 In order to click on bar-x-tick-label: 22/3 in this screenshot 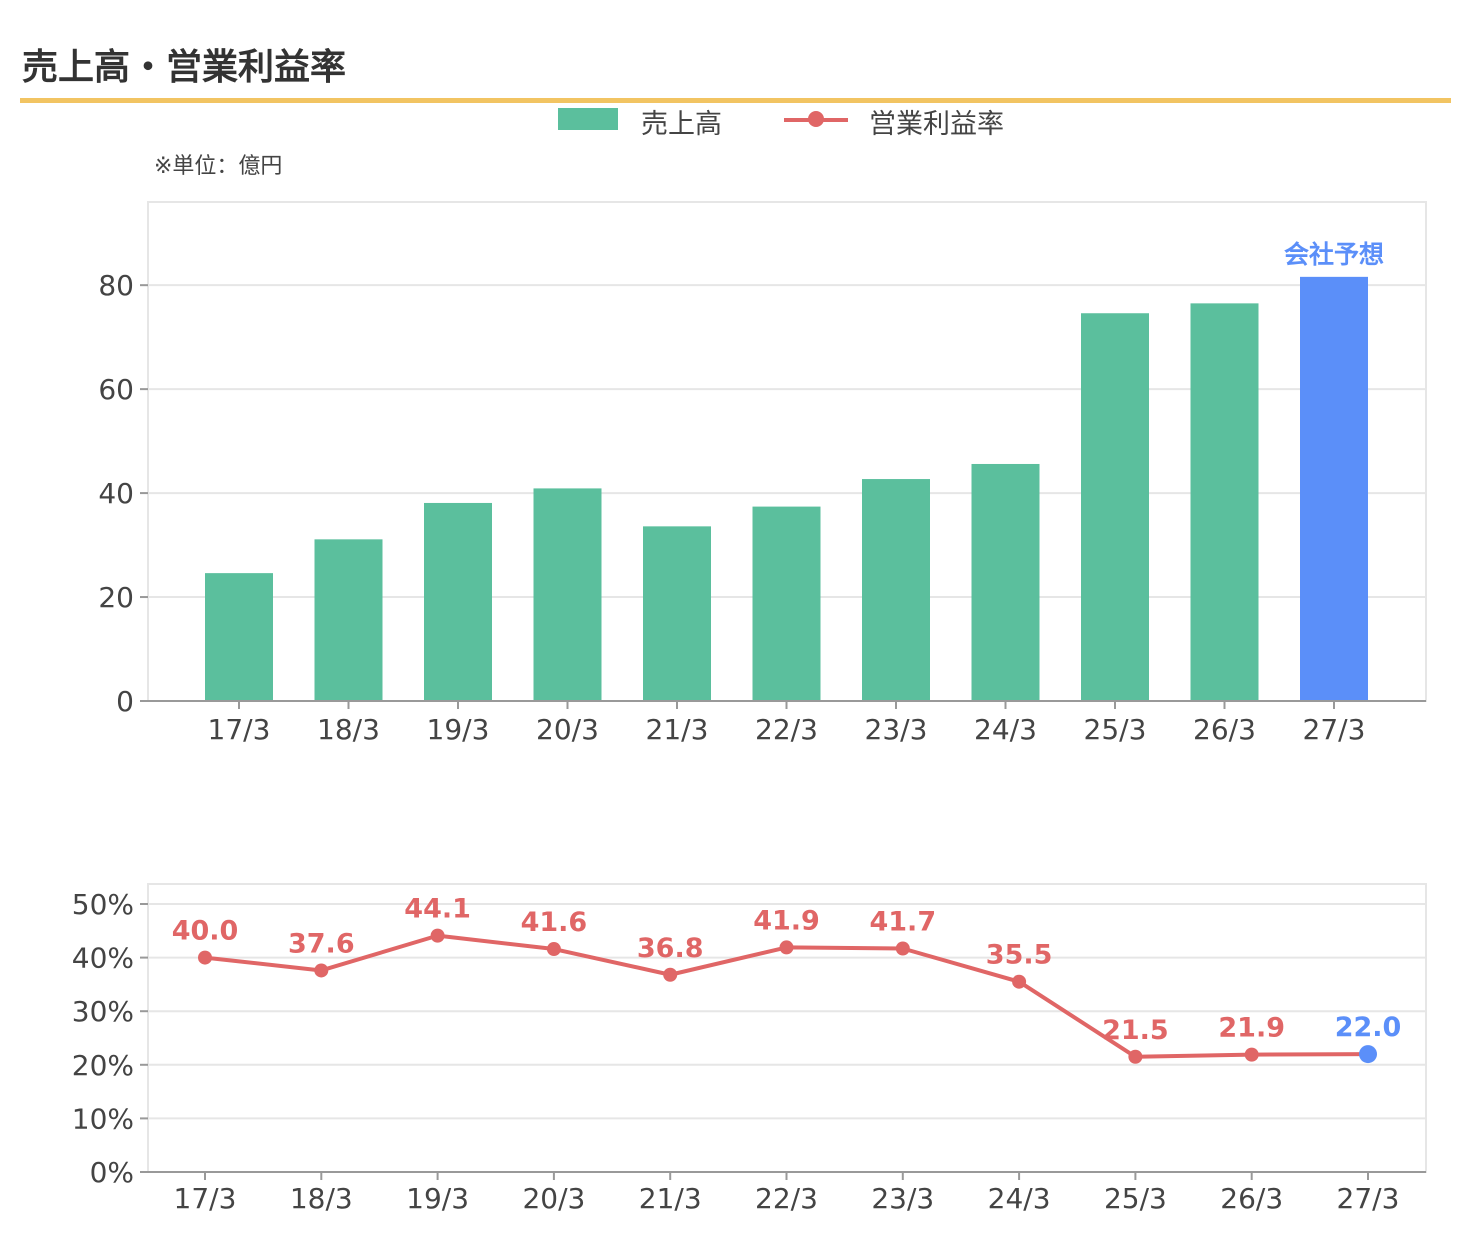, I will do `click(786, 729)`.